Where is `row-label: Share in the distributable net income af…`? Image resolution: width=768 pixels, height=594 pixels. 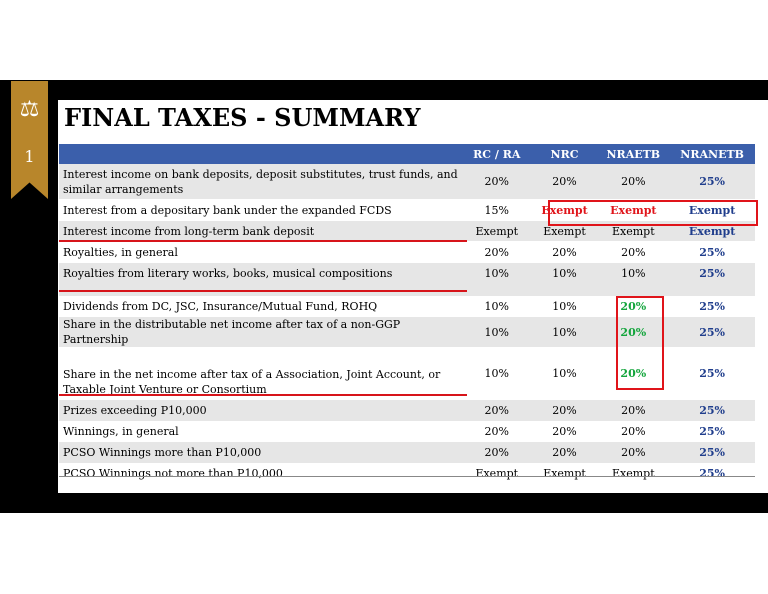
row-label: Share in the distributable net income af… is located at coordinates (260, 332).